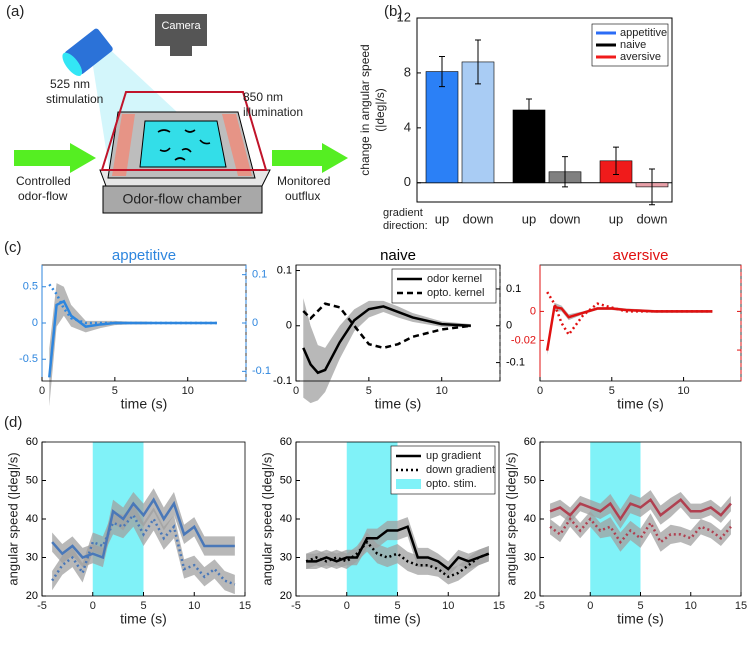 Image resolution: width=747 pixels, height=651 pixels. What do you see at coordinates (303, 181) in the screenshot?
I see `outflow-label: Monitored` at bounding box center [303, 181].